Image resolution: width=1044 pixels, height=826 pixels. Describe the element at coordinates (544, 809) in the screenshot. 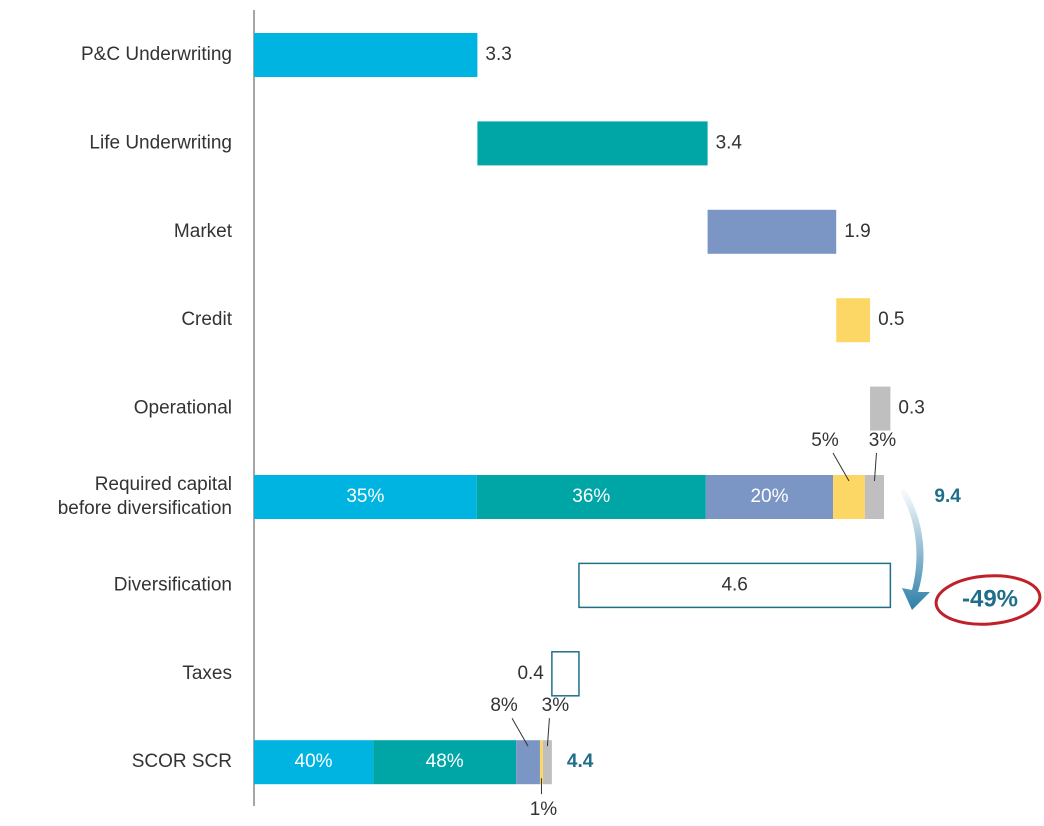

I see `segment-label: 1%` at that location.